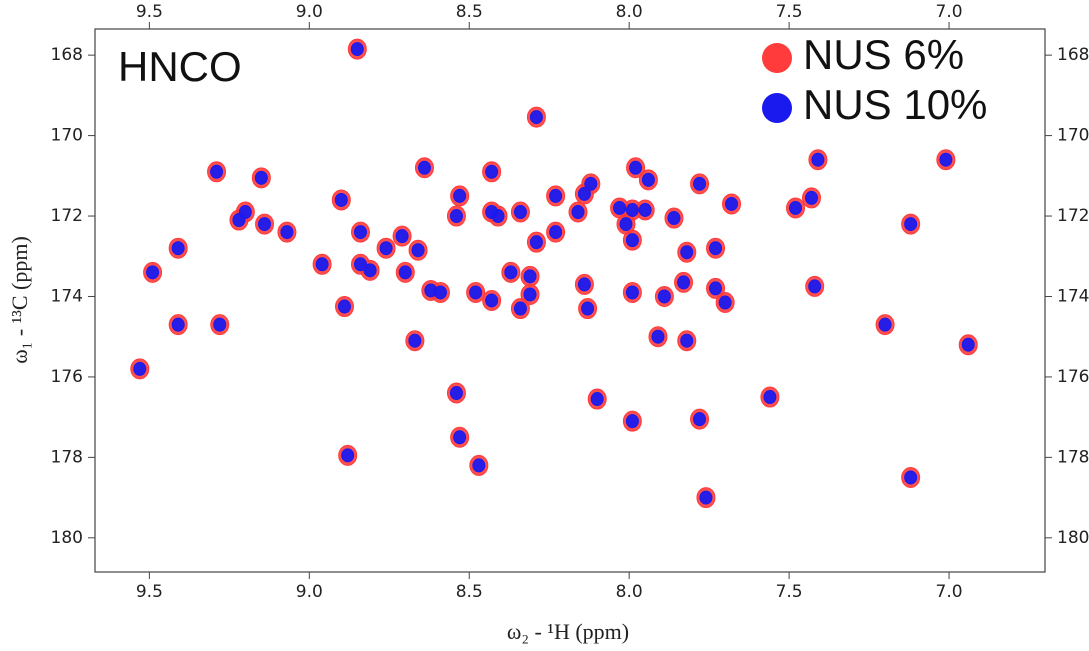  Describe the element at coordinates (568, 631) in the screenshot. I see `x-axis-label: ω₂ - ¹H (ppm)` at that location.